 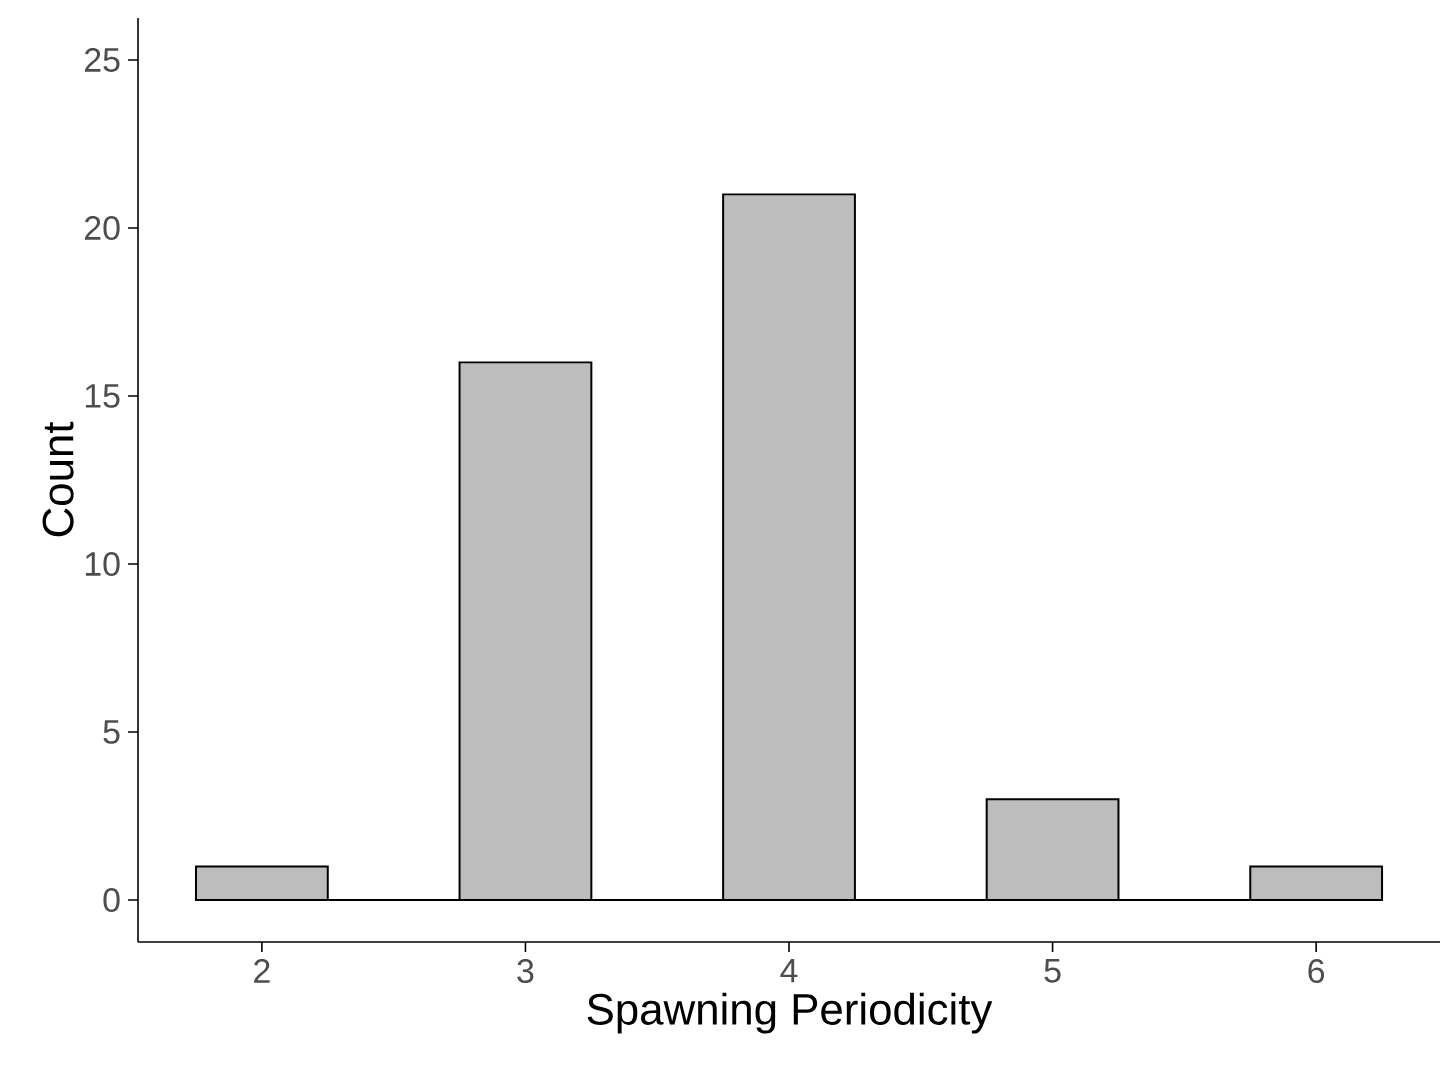 What do you see at coordinates (1052, 971) in the screenshot?
I see `x-tick-label: 5` at bounding box center [1052, 971].